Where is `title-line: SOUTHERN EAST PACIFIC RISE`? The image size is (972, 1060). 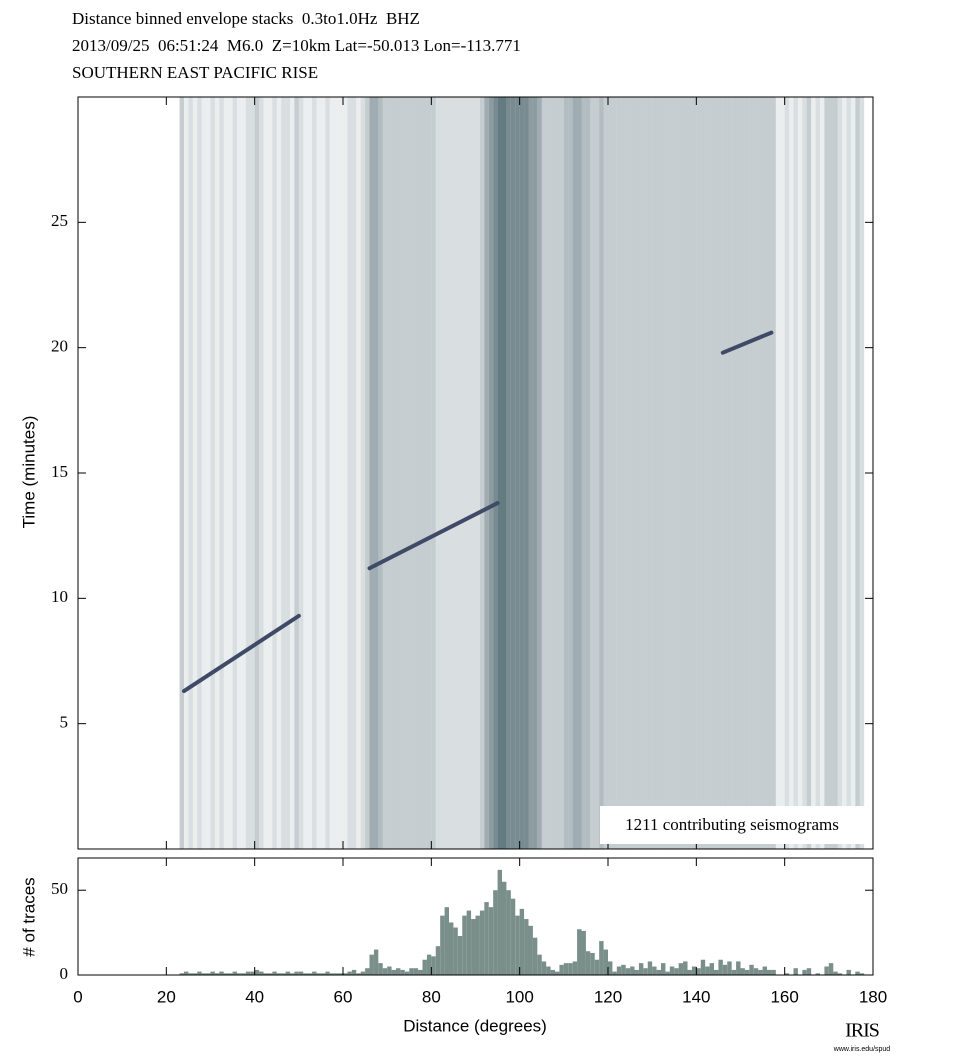
title-line: SOUTHERN EAST PACIFIC RISE is located at coordinates (195, 72).